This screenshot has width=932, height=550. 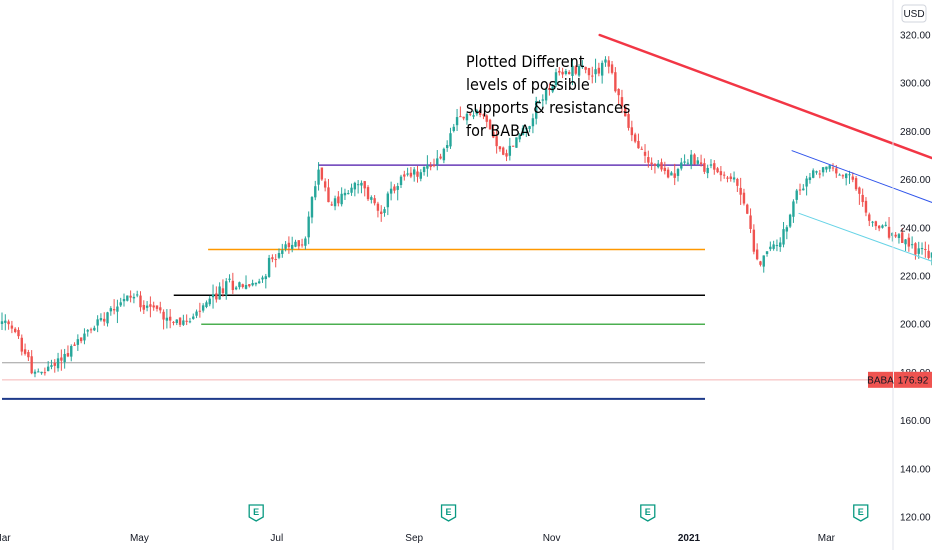 I want to click on trend-lines, so click(x=765, y=147).